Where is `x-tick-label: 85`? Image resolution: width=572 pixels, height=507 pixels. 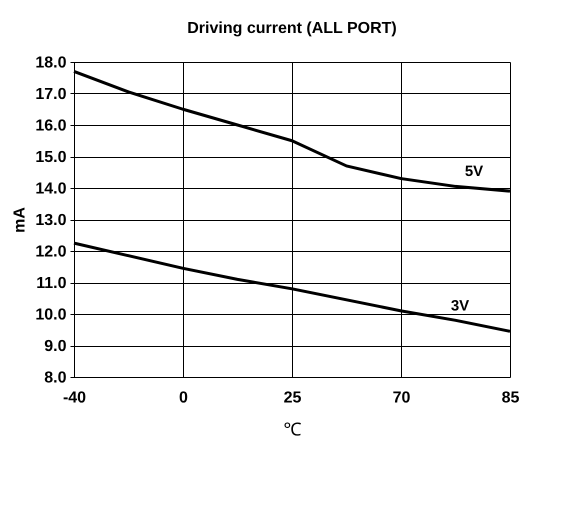
x-tick-label: 85 is located at coordinates (511, 398).